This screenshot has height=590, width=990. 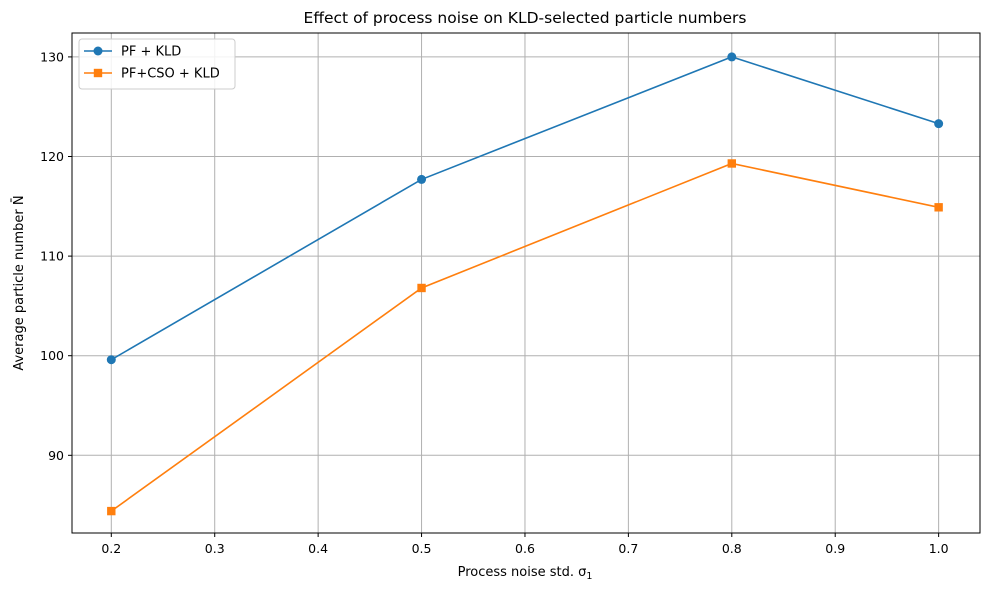 What do you see at coordinates (589, 576) in the screenshot?
I see `x-axis-label-subscript: 1` at bounding box center [589, 576].